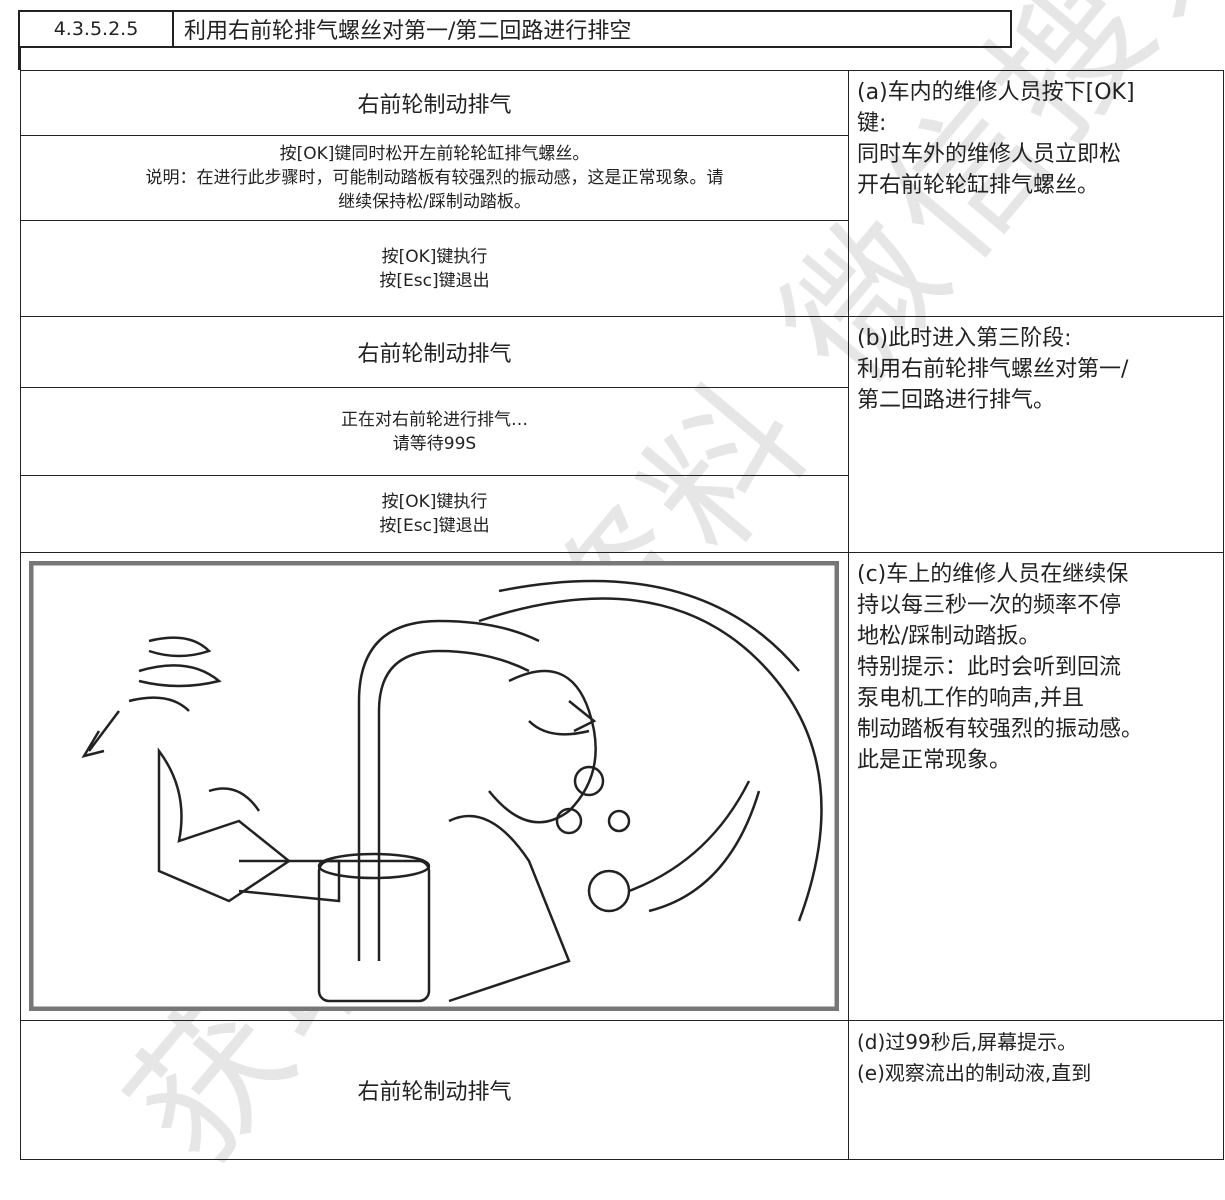 The image size is (1225, 1200). I want to click on rule, so click(19, 59).